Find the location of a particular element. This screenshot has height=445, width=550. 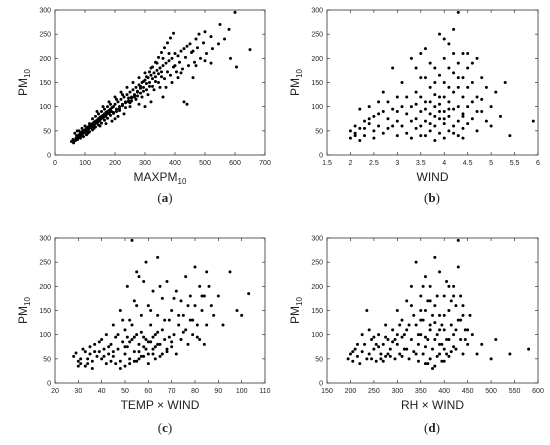

x-tick-label: 2 is located at coordinates (350, 163).